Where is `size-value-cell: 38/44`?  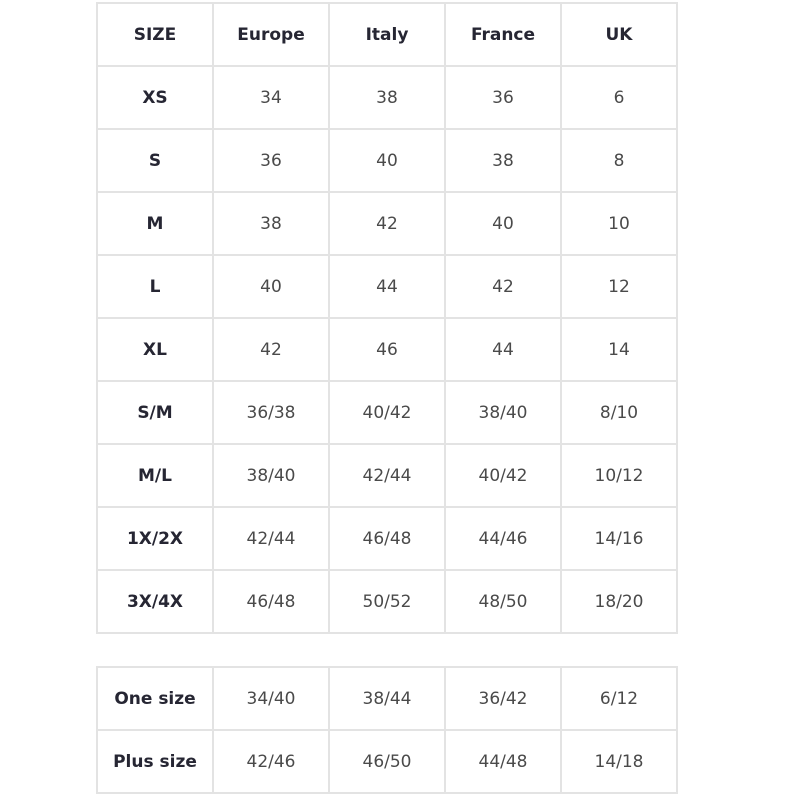
size-value-cell: 38/44 is located at coordinates (387, 698).